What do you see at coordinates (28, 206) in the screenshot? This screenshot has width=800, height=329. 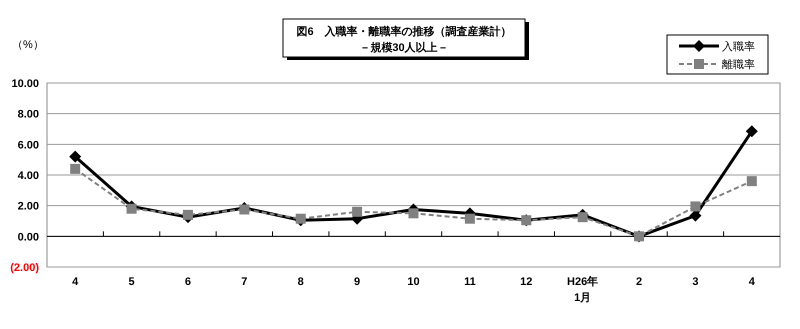 I see `y-tick-label: 2.00` at bounding box center [28, 206].